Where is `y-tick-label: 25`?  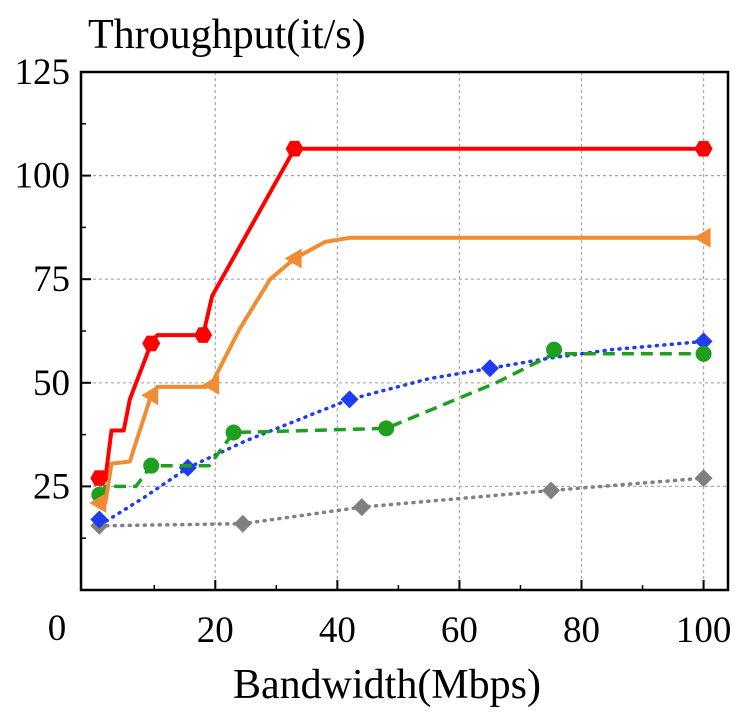 y-tick-label: 25 is located at coordinates (51, 486).